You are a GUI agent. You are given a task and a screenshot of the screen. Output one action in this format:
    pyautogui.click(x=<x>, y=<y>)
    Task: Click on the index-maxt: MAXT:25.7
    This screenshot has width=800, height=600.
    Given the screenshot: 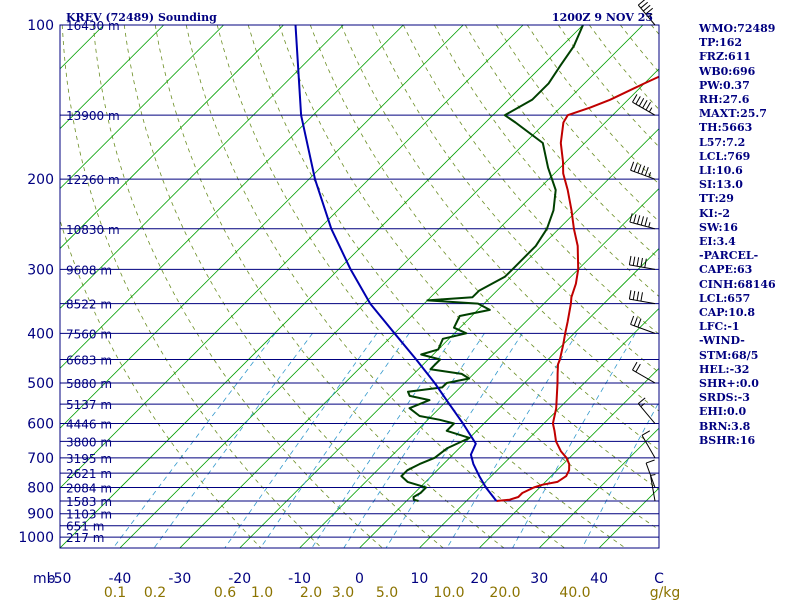 What is the action you would take?
    pyautogui.click(x=733, y=114)
    